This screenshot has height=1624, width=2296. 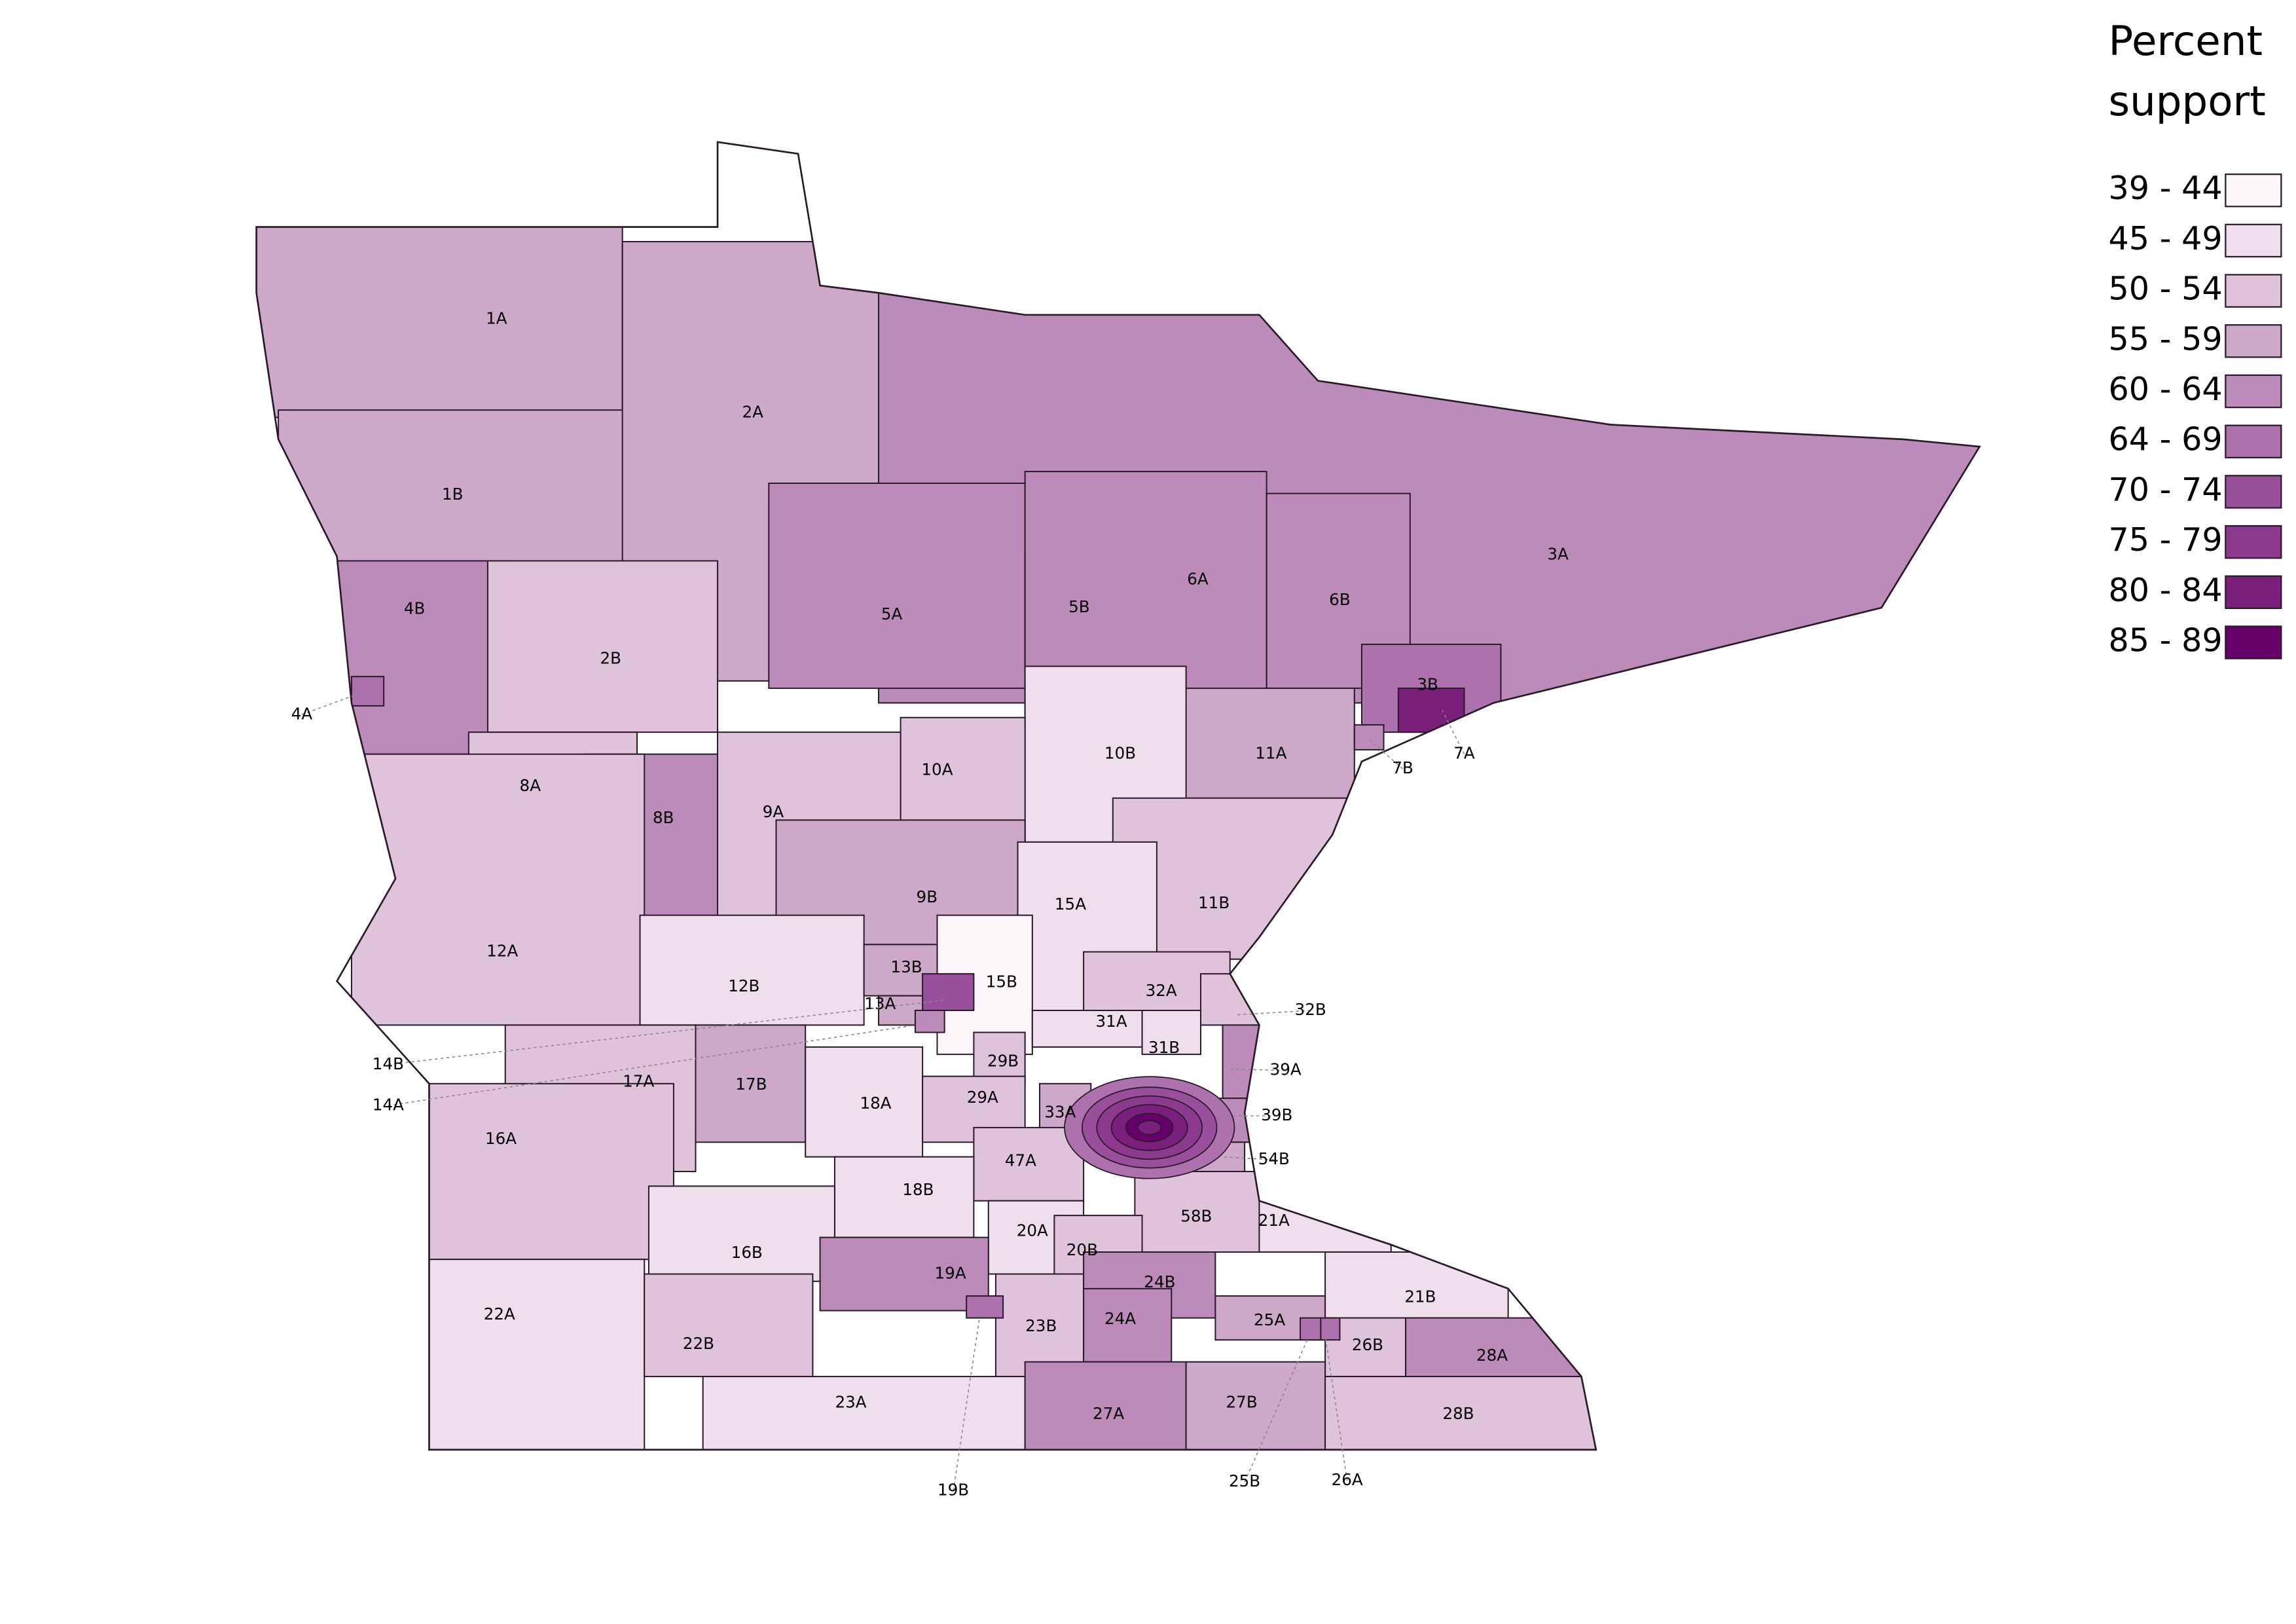 I want to click on district-label: 12A, so click(x=502, y=951).